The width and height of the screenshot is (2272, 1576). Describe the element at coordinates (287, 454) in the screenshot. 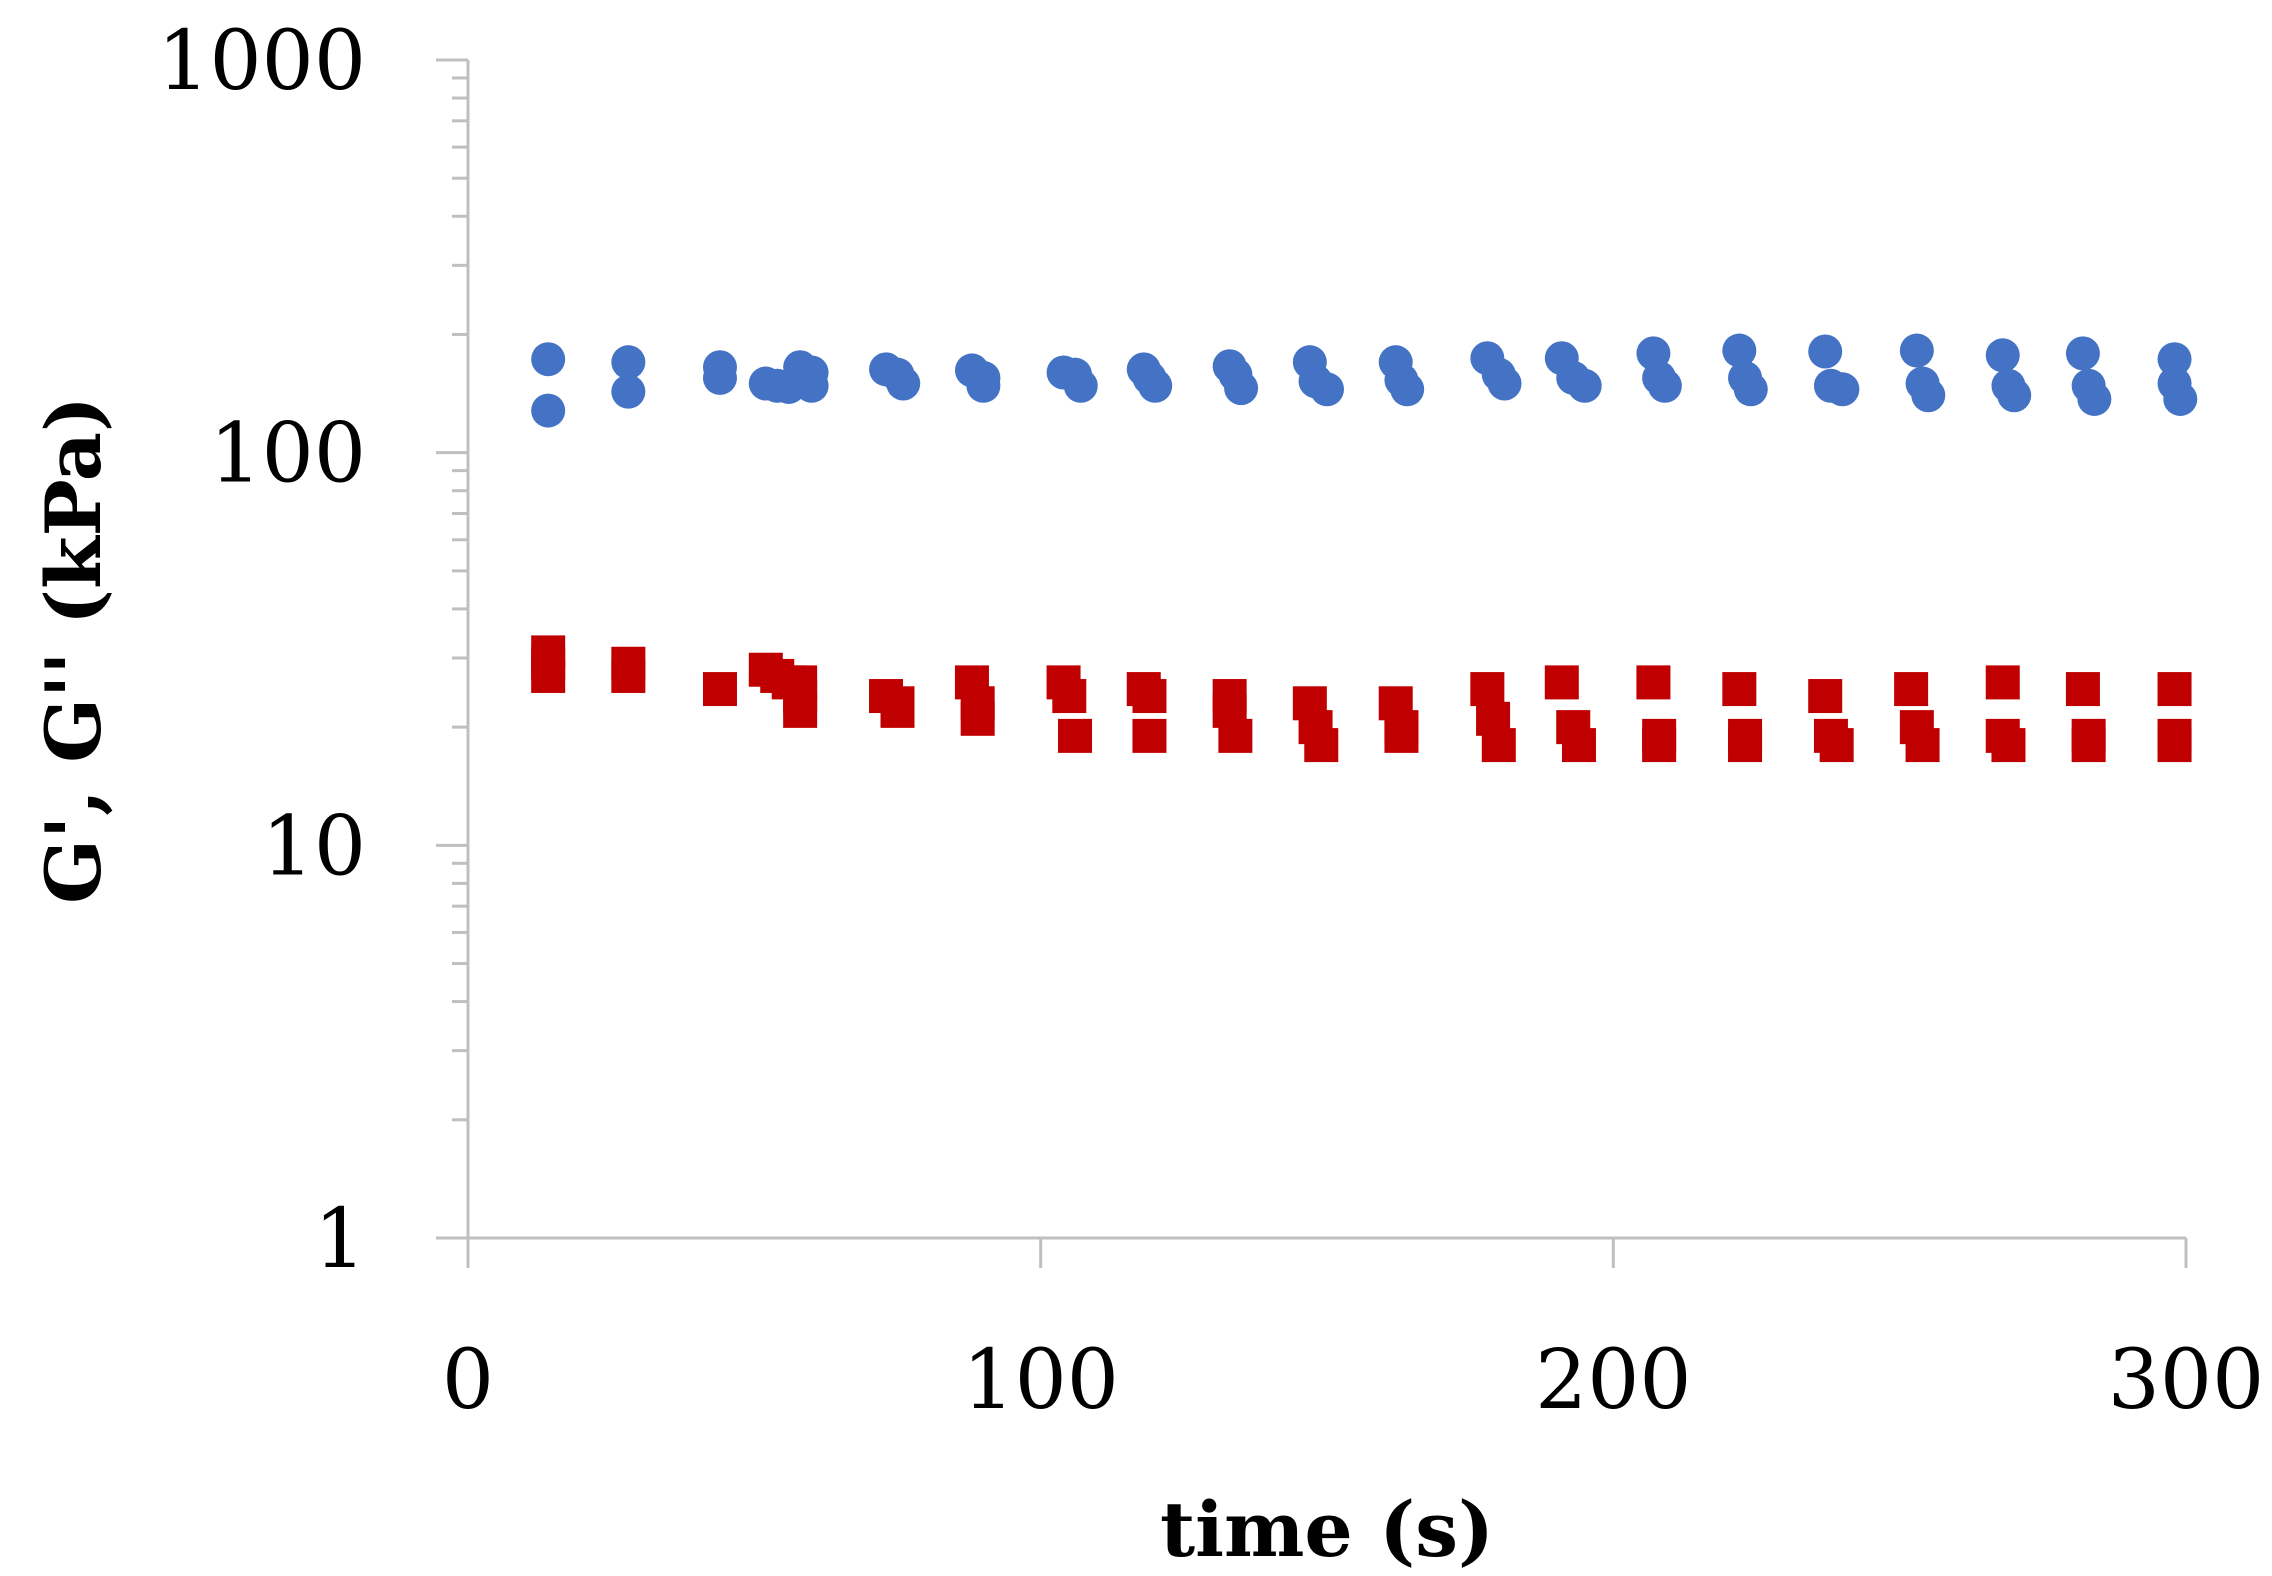

I see `y-tick-label: 100` at that location.